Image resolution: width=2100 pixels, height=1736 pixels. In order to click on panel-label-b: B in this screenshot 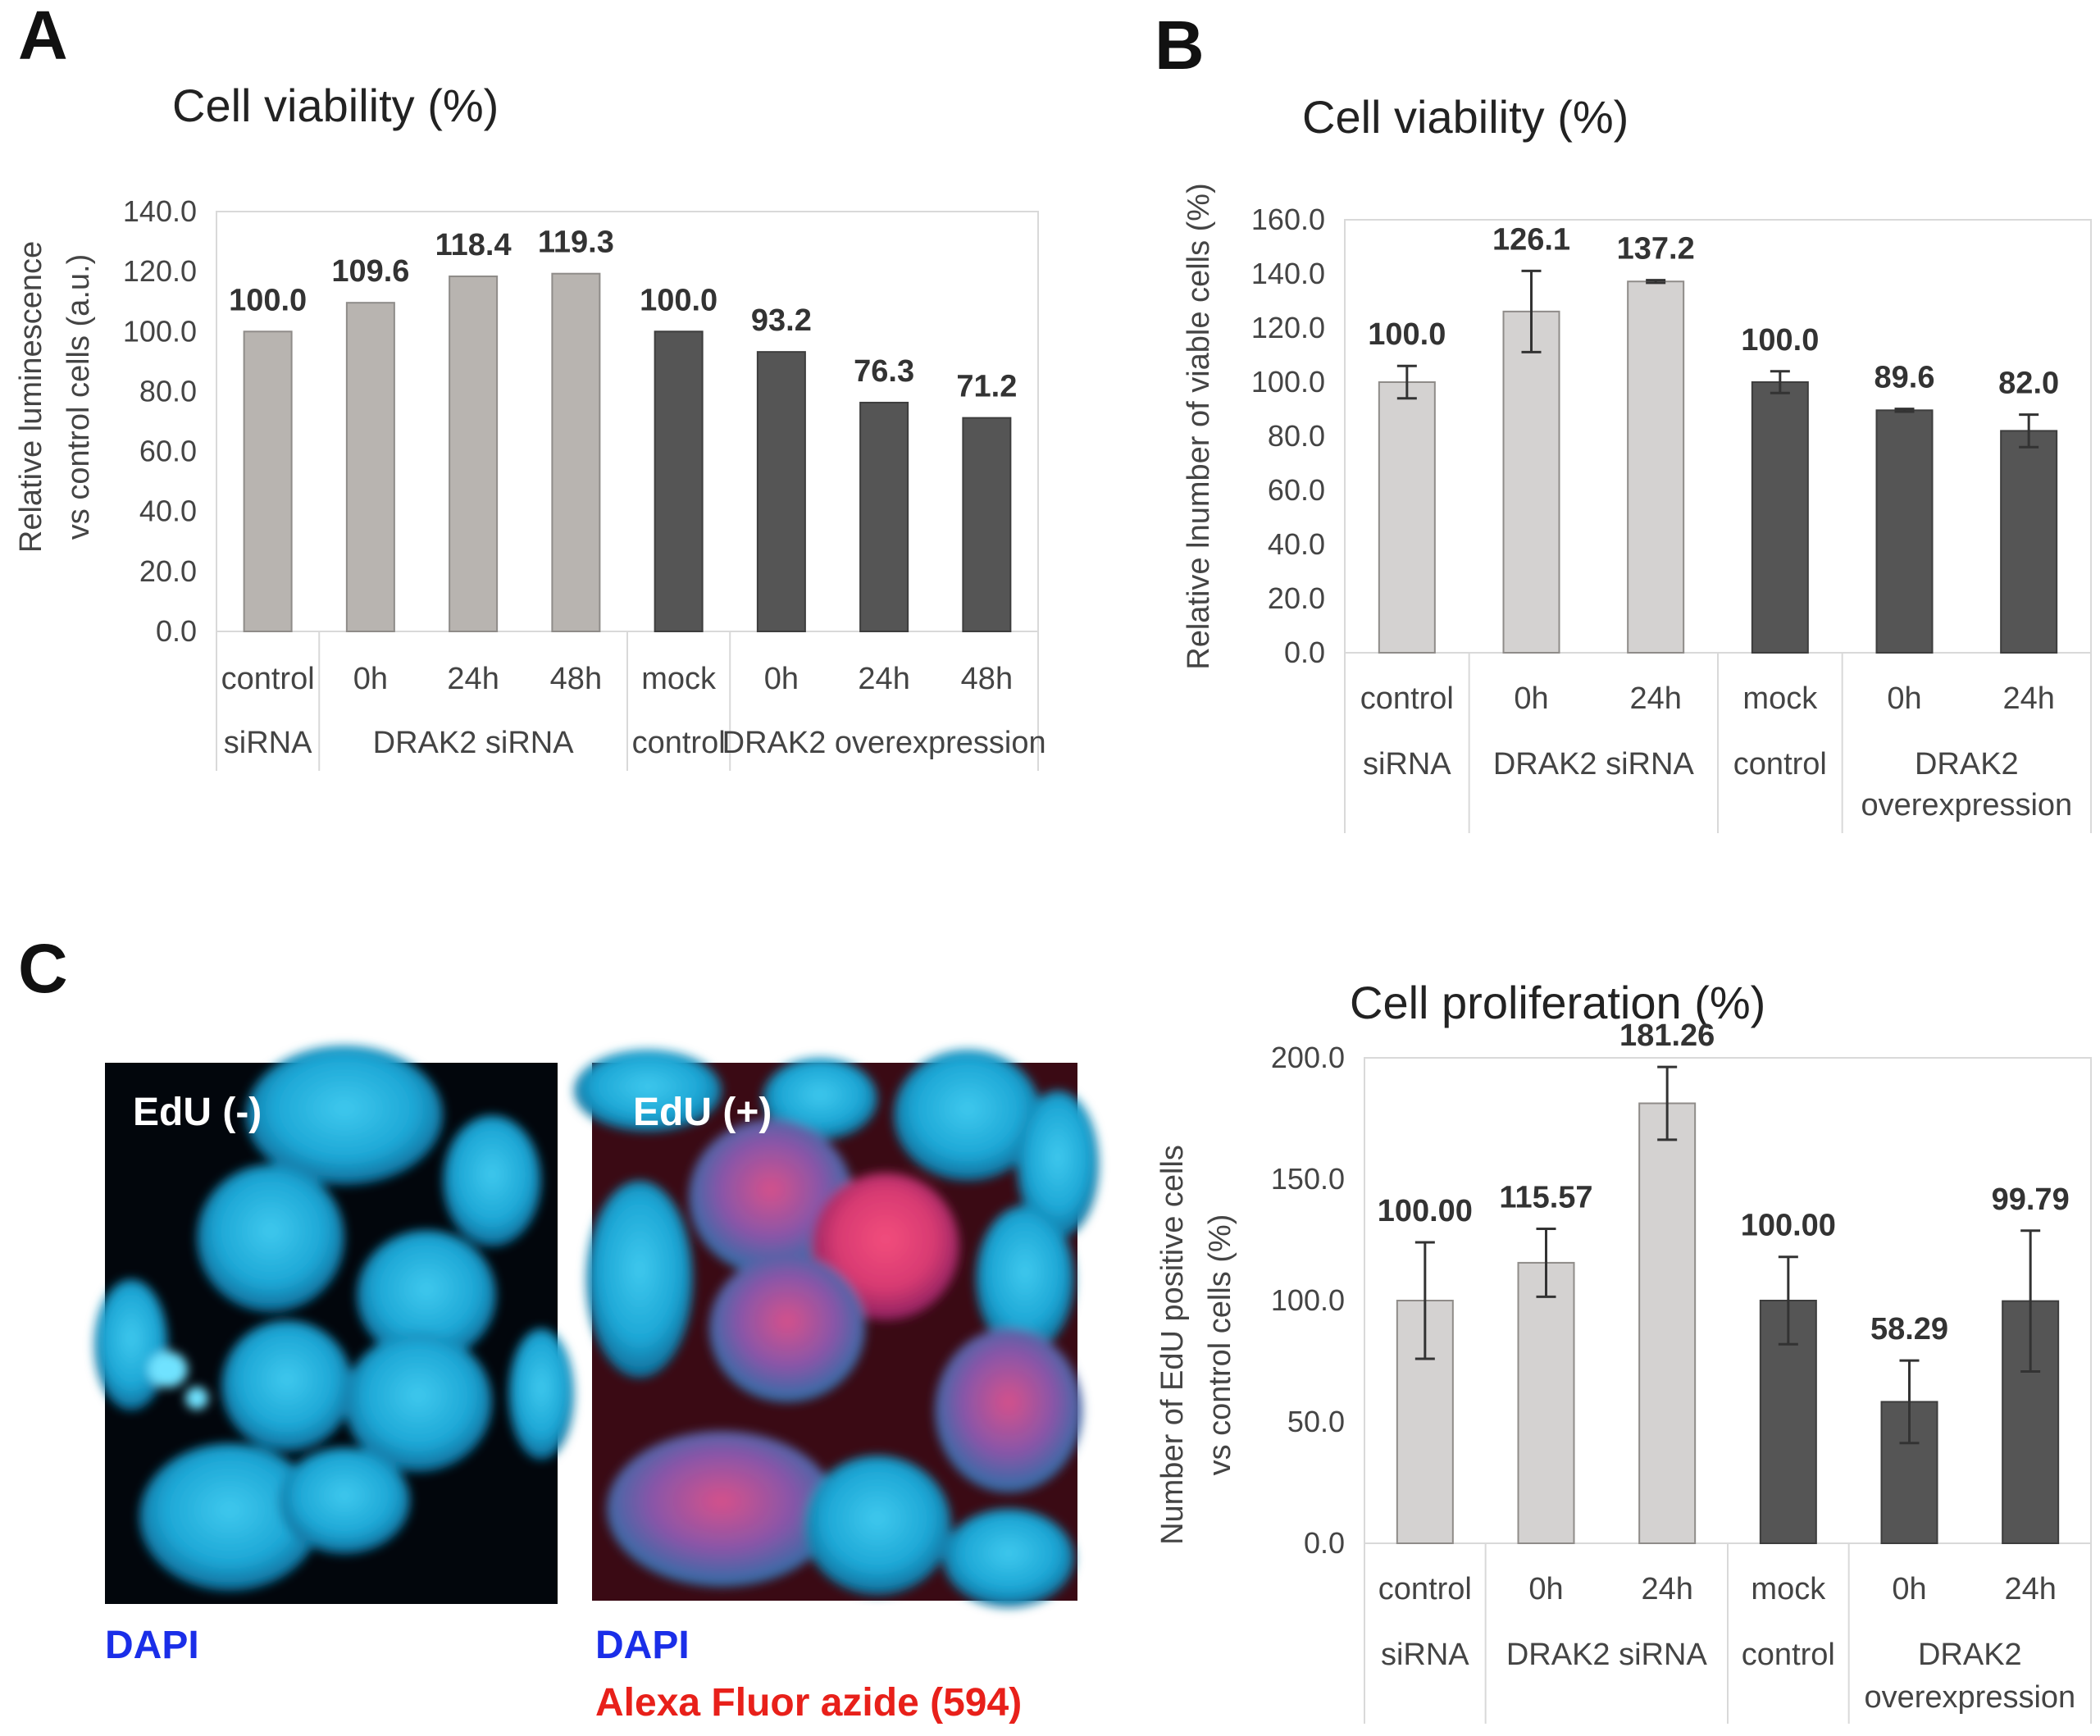, I will do `click(1180, 45)`.